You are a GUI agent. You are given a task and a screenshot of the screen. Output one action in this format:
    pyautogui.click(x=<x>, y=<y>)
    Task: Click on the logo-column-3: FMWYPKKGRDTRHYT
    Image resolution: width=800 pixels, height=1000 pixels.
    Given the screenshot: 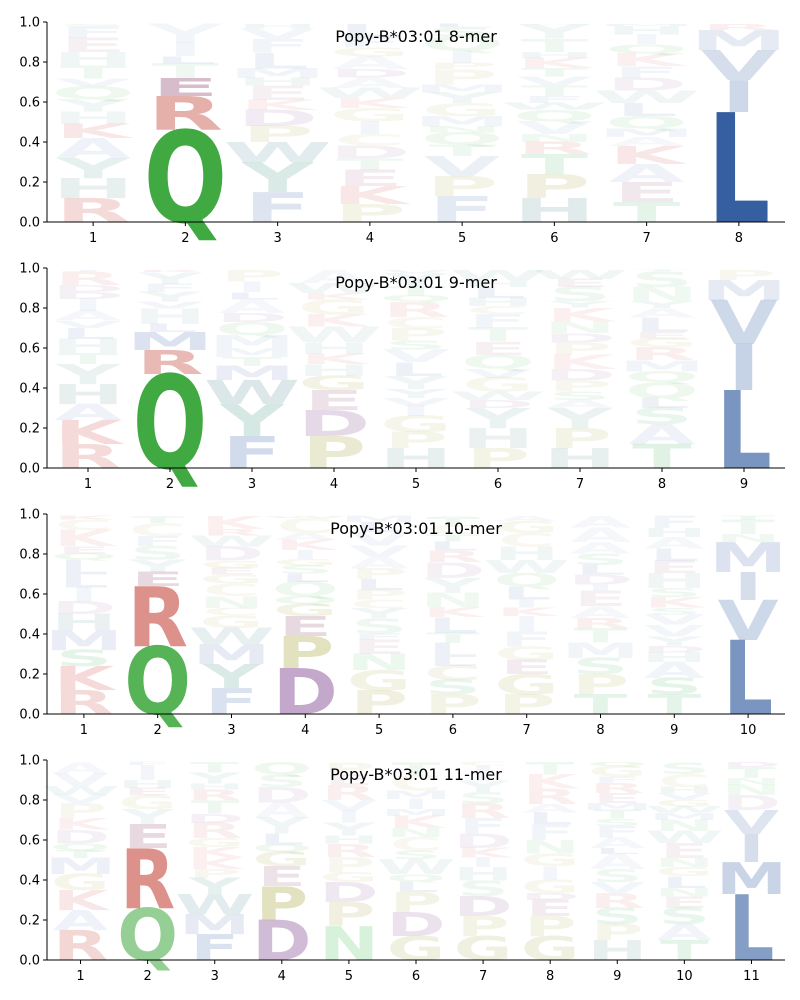 What is the action you would take?
    pyautogui.click(x=214, y=863)
    